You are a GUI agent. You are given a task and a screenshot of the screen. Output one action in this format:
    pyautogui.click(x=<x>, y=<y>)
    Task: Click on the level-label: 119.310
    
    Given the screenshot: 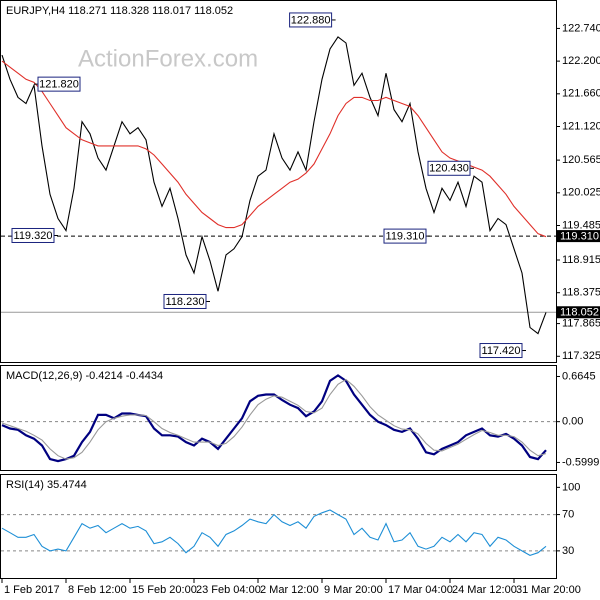 What is the action you would take?
    pyautogui.click(x=579, y=237)
    